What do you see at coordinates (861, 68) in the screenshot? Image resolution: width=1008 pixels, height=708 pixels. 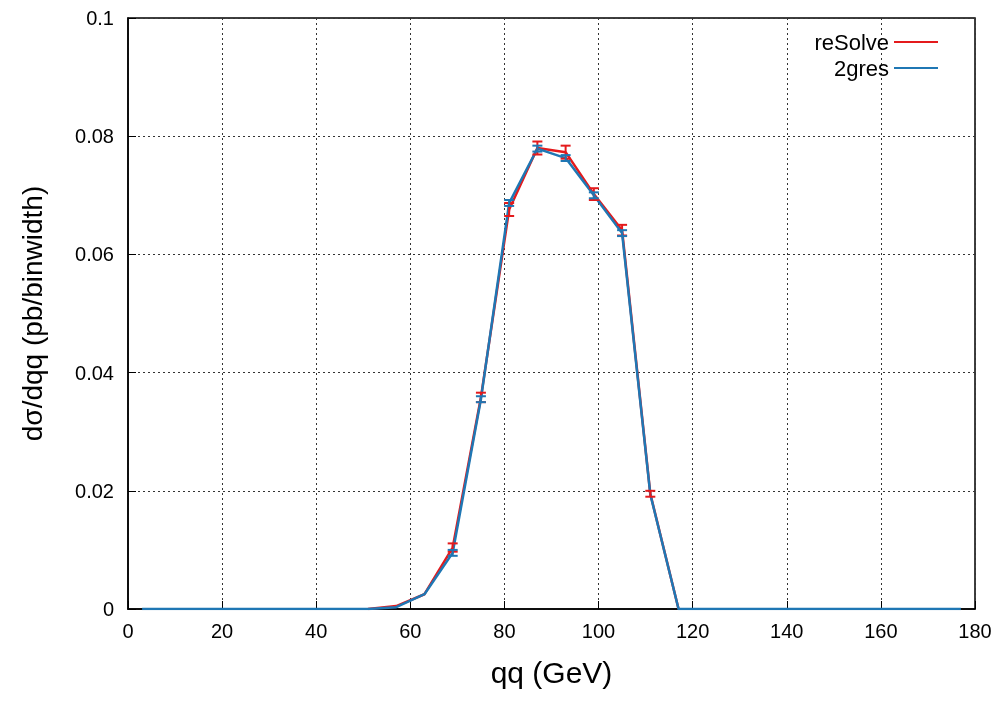 I see `legend-label: 2gres` at bounding box center [861, 68].